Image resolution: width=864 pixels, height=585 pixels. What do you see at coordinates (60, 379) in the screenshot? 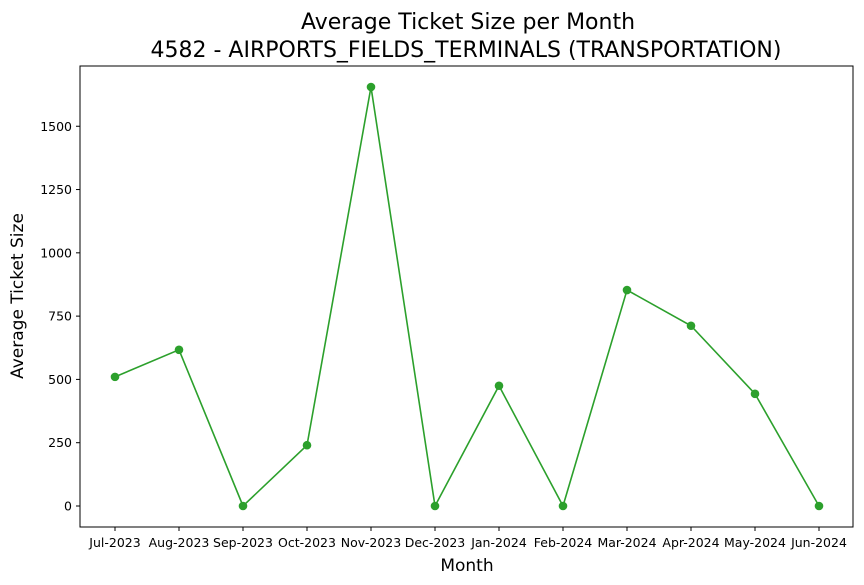
I see `y-tick-label: 500` at bounding box center [60, 379].